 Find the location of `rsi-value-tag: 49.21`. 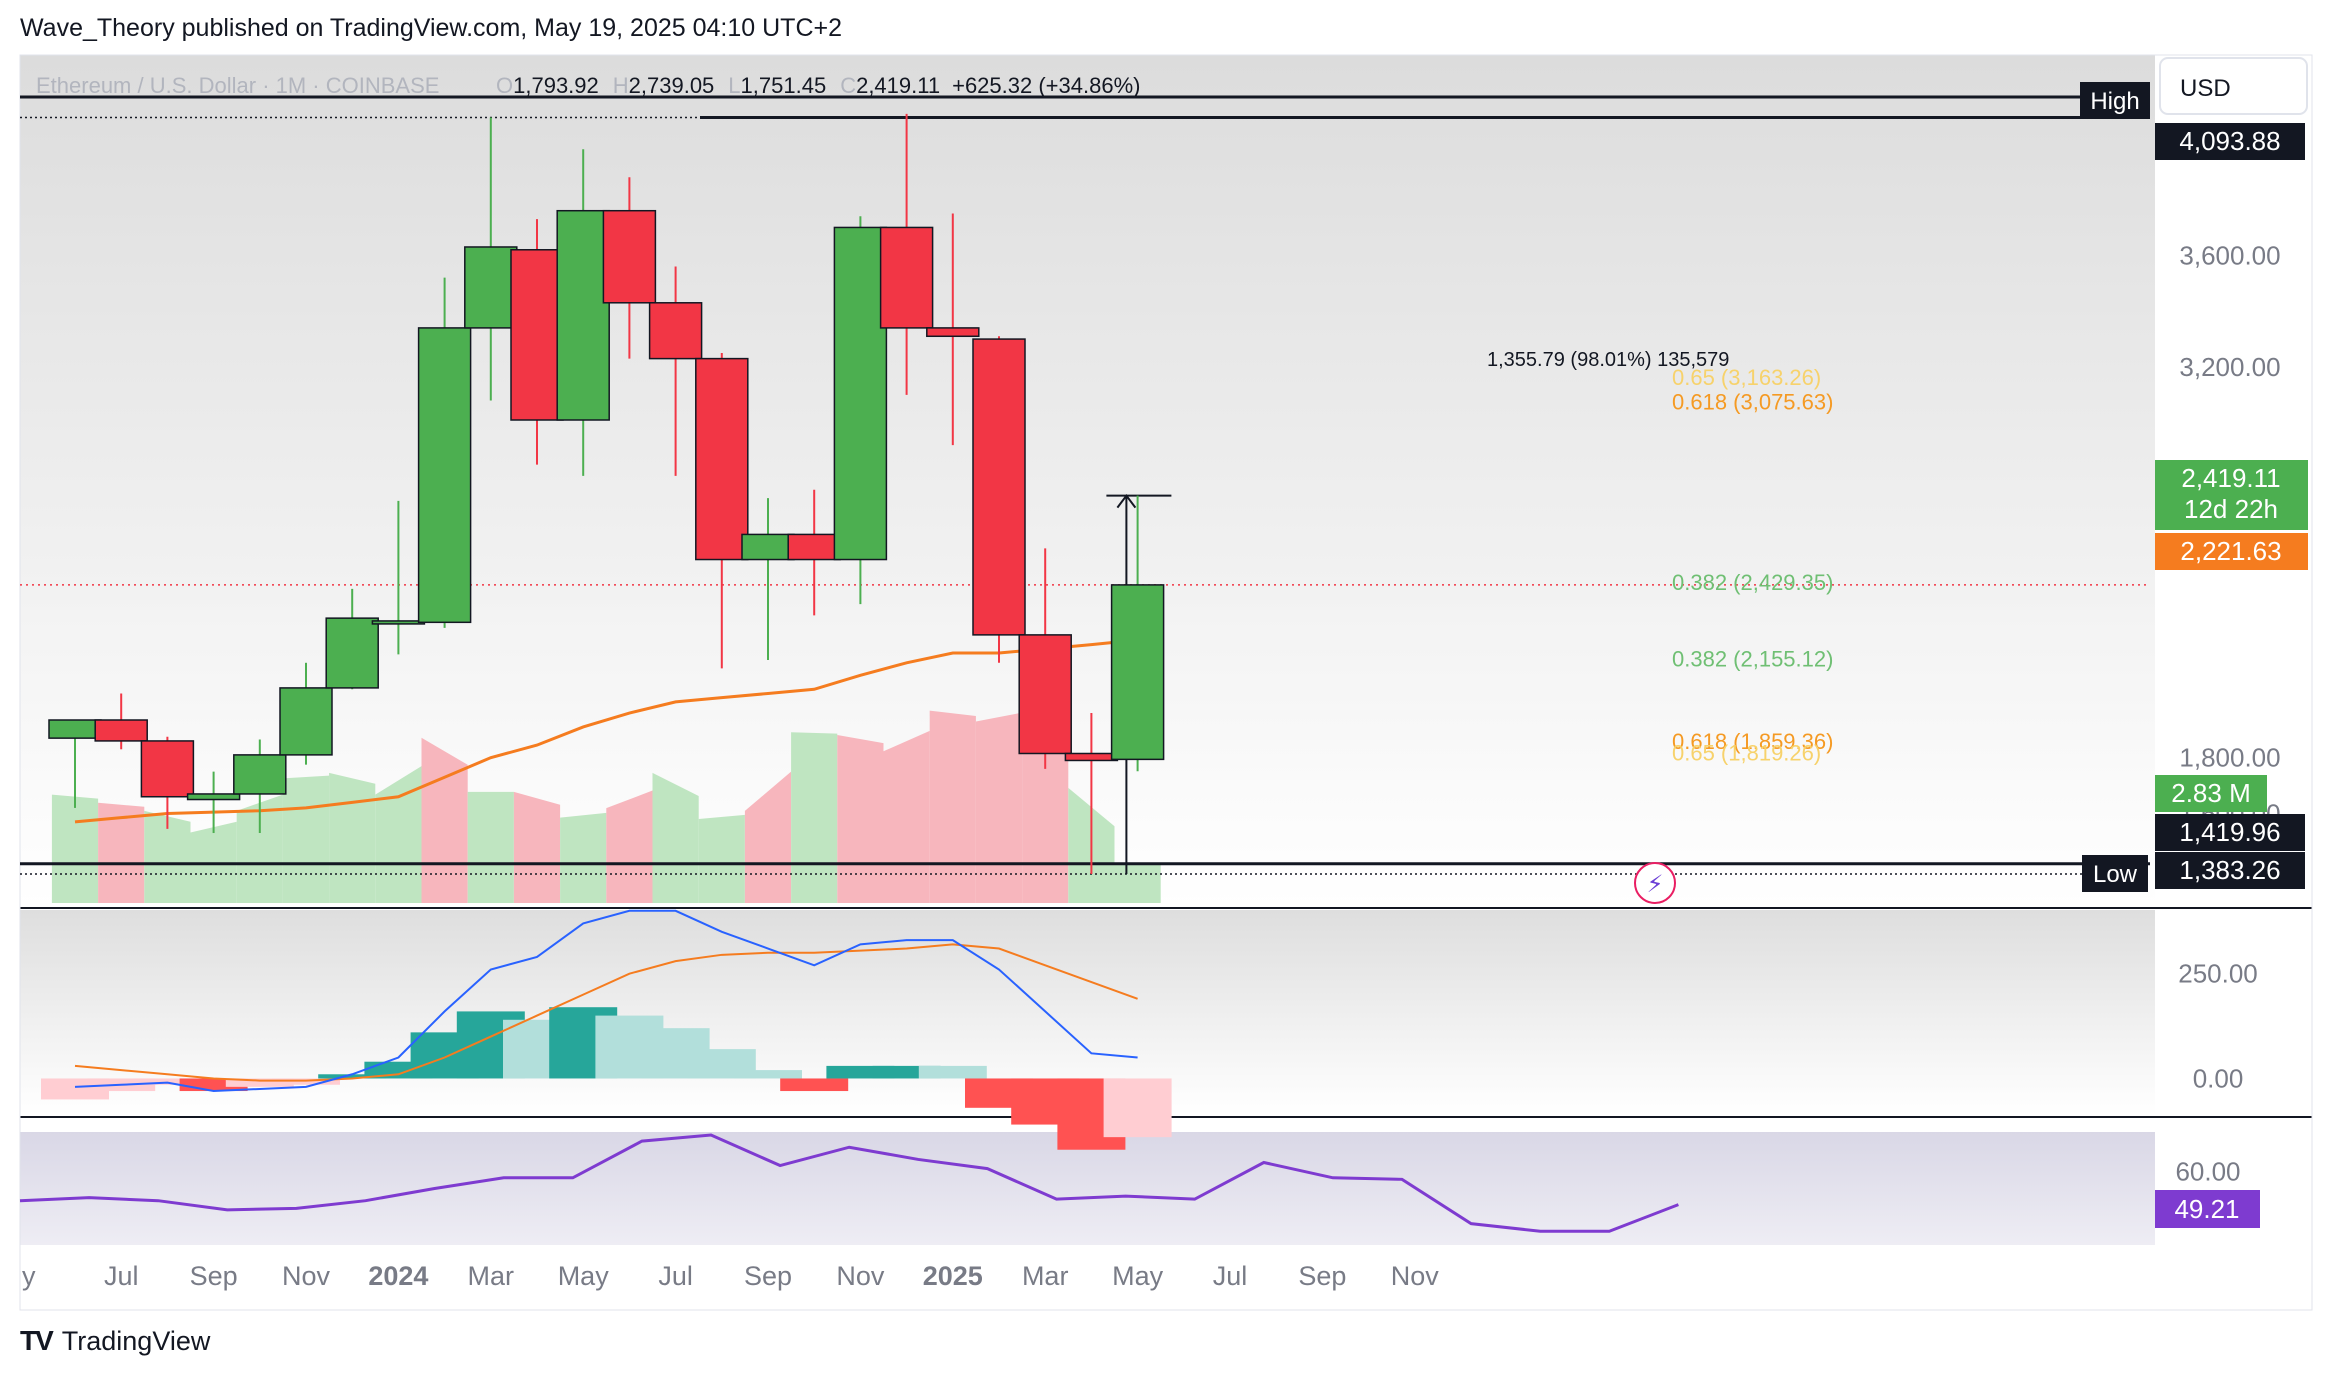

rsi-value-tag: 49.21 is located at coordinates (2207, 1209).